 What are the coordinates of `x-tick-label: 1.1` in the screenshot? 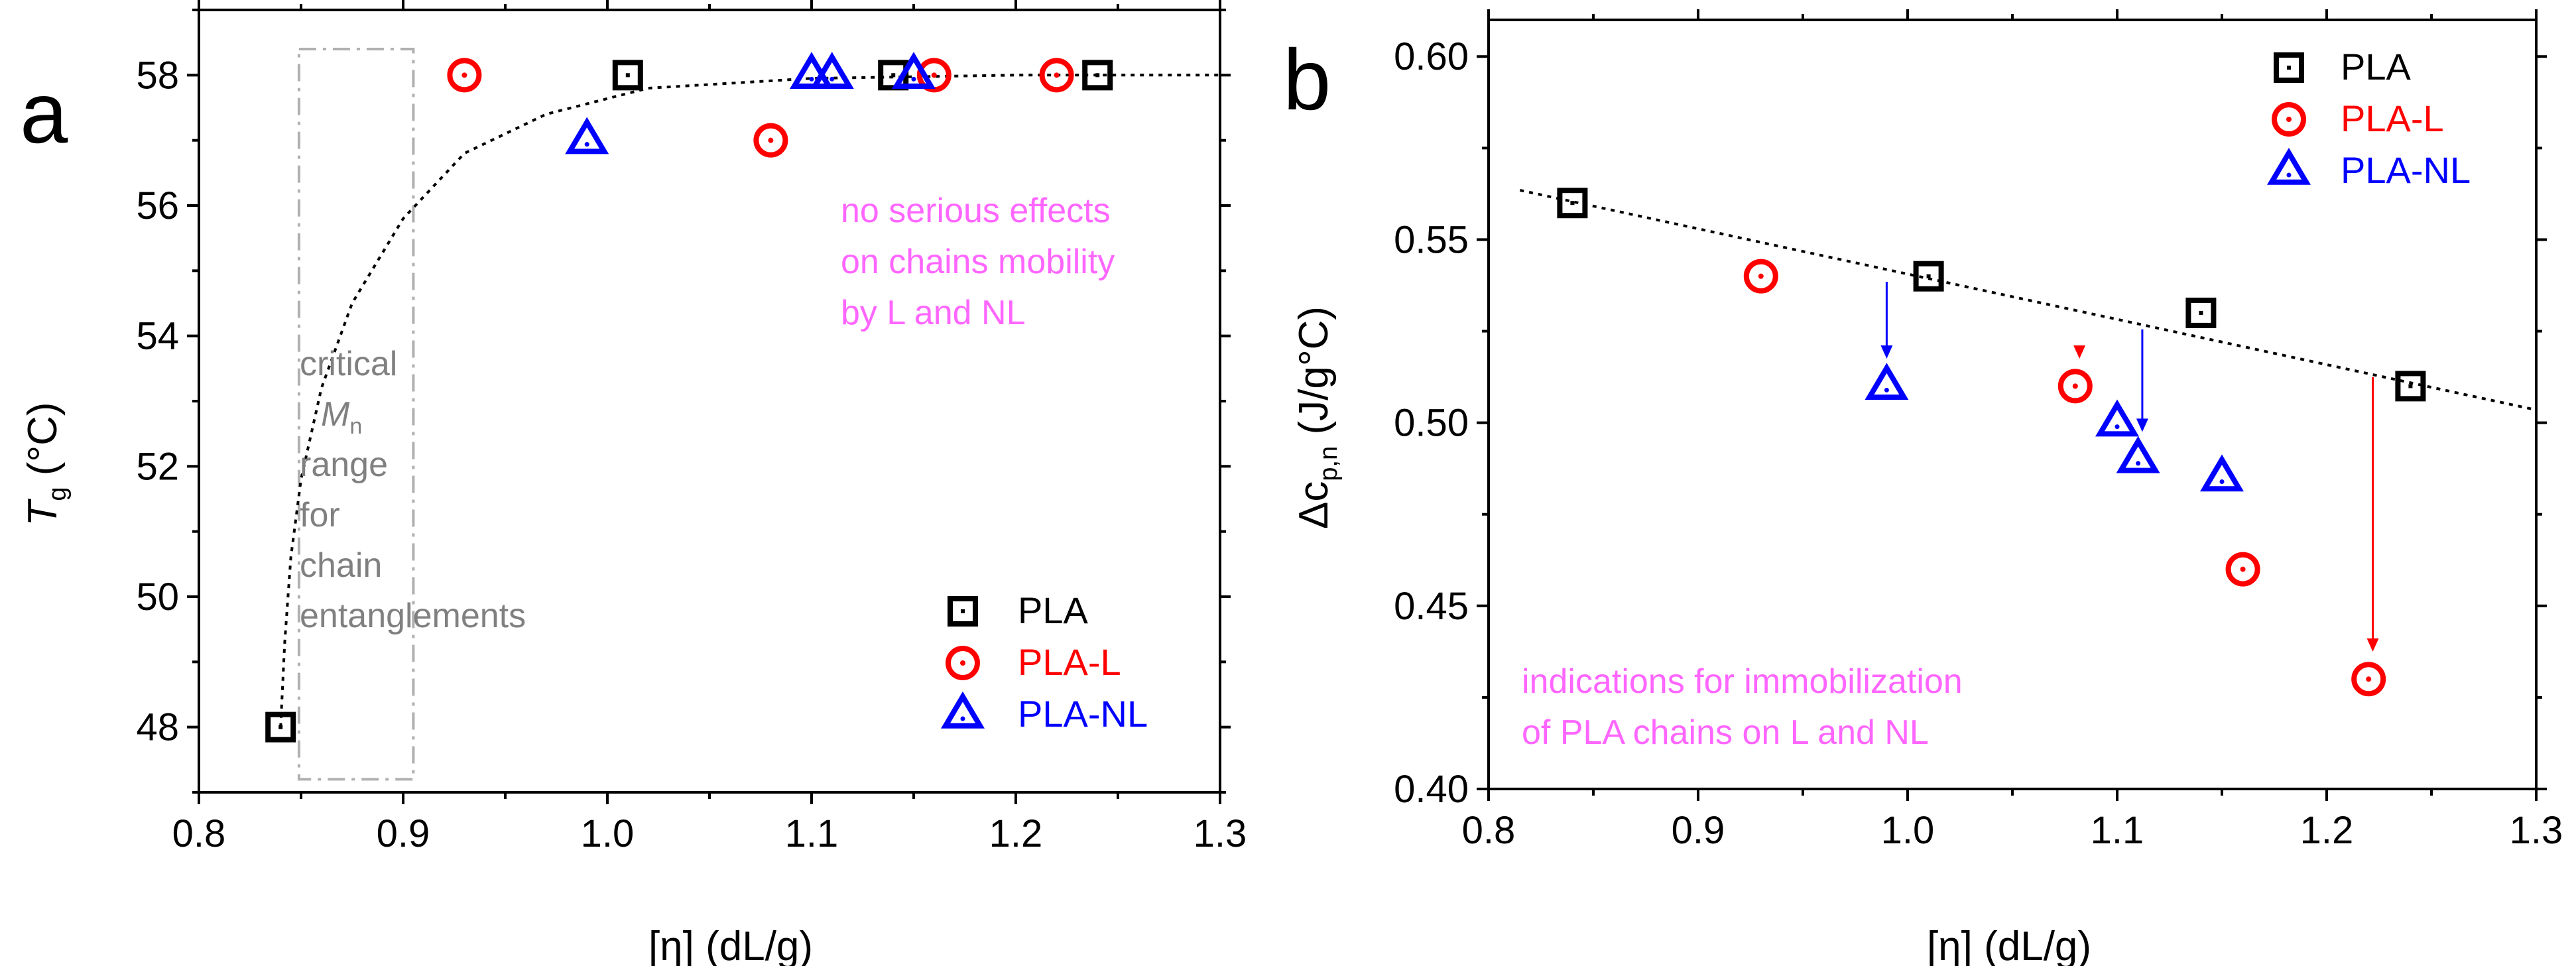 It's located at (812, 833).